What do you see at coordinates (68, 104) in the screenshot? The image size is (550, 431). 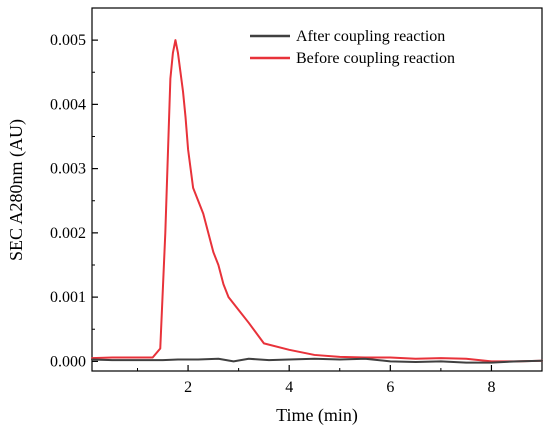 I see `y-tick-label: 0.004` at bounding box center [68, 104].